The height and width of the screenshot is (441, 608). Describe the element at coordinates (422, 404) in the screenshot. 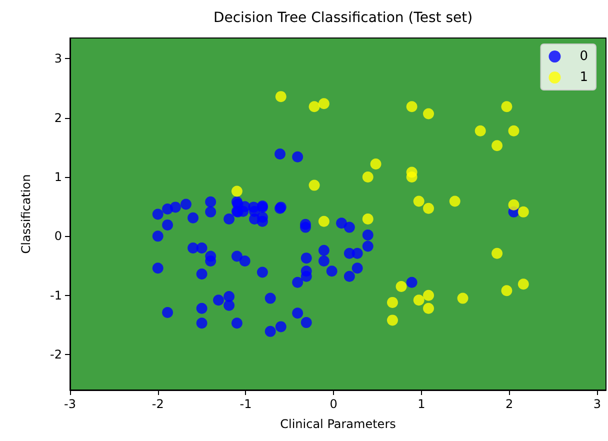

I see `x-tick-label: 1` at that location.